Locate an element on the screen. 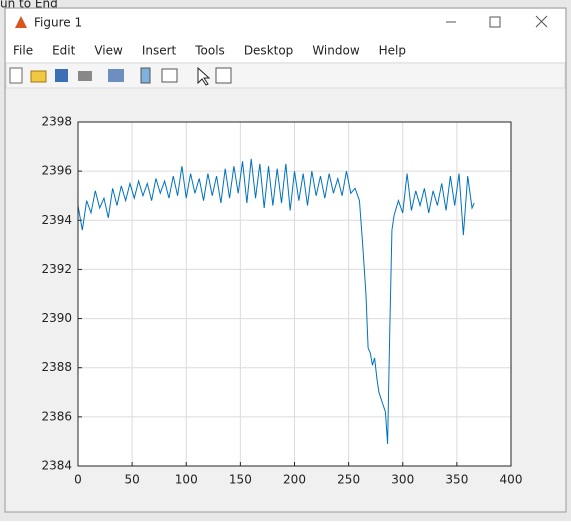  y-tick-label: 2392 is located at coordinates (56, 269).